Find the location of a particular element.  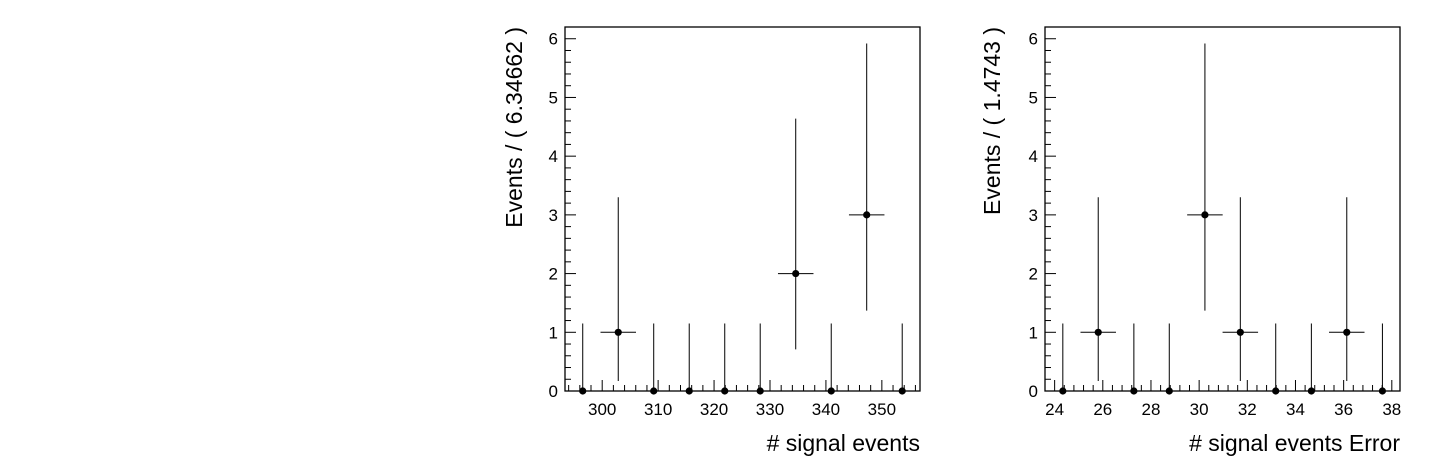

x-tick-label: 320 is located at coordinates (714, 409).